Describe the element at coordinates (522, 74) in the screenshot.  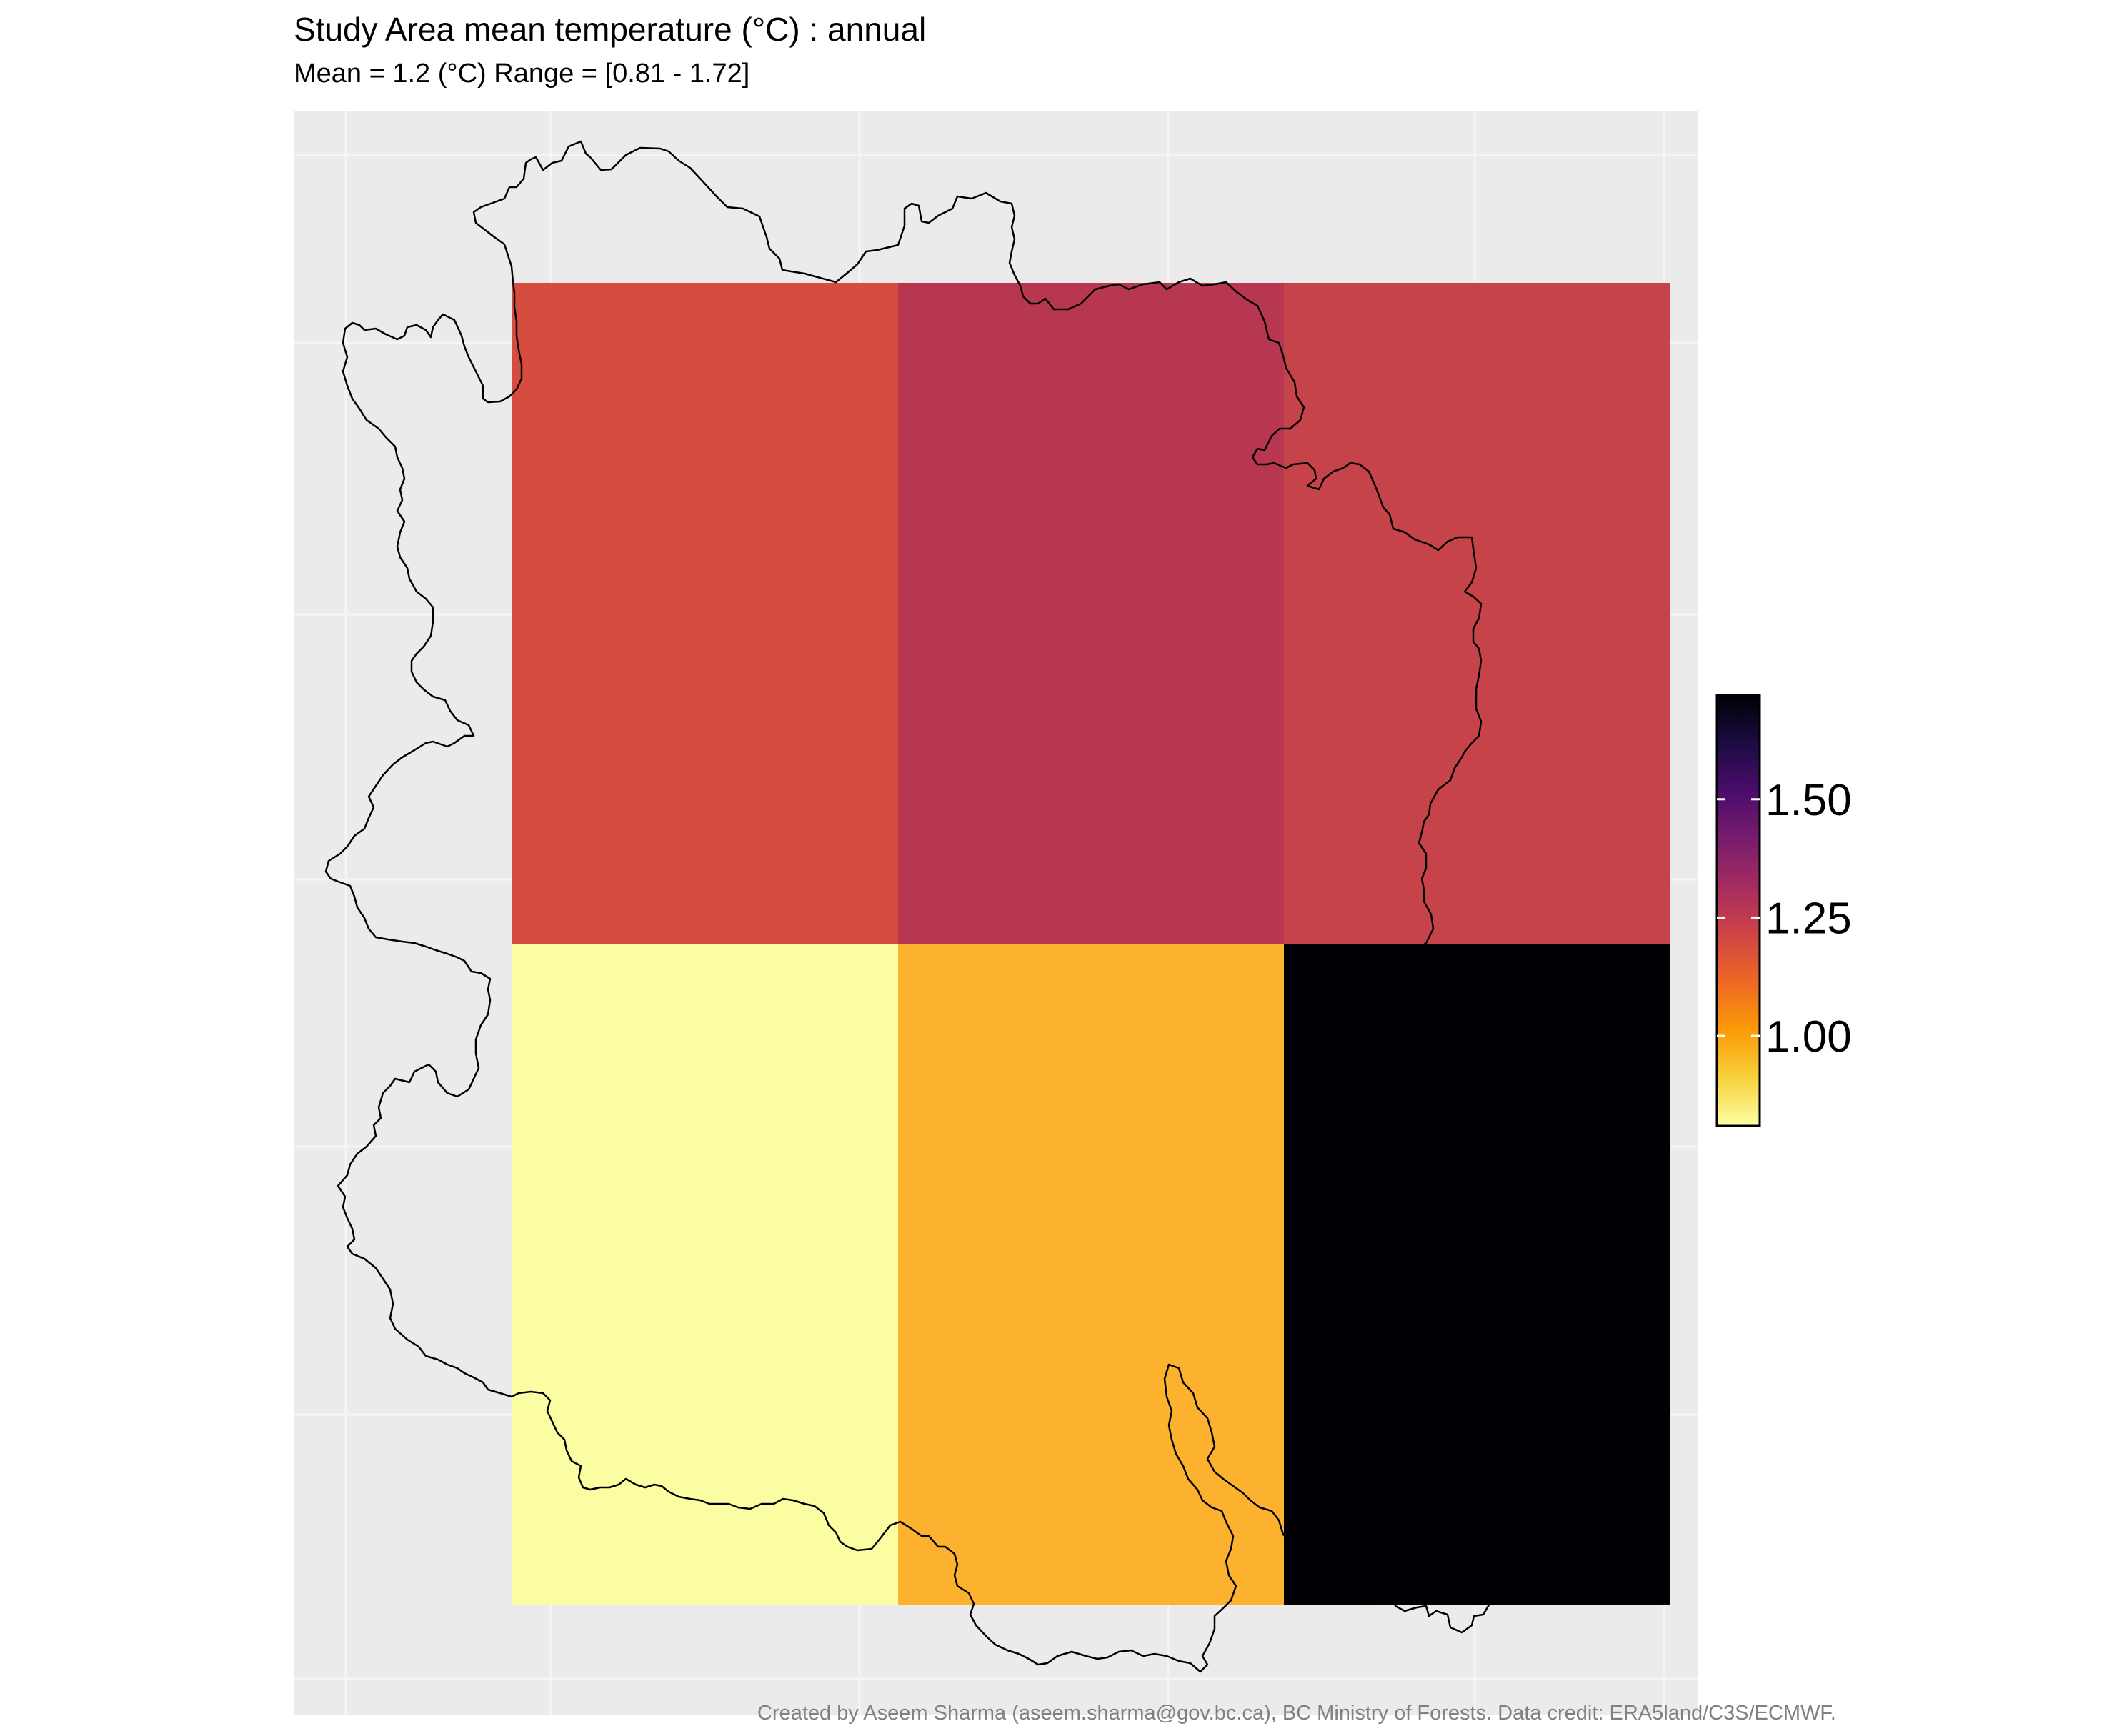
I see `map-subtitle: Mean = 1.2 (°C) Range = [0.81 - 1.72]` at that location.